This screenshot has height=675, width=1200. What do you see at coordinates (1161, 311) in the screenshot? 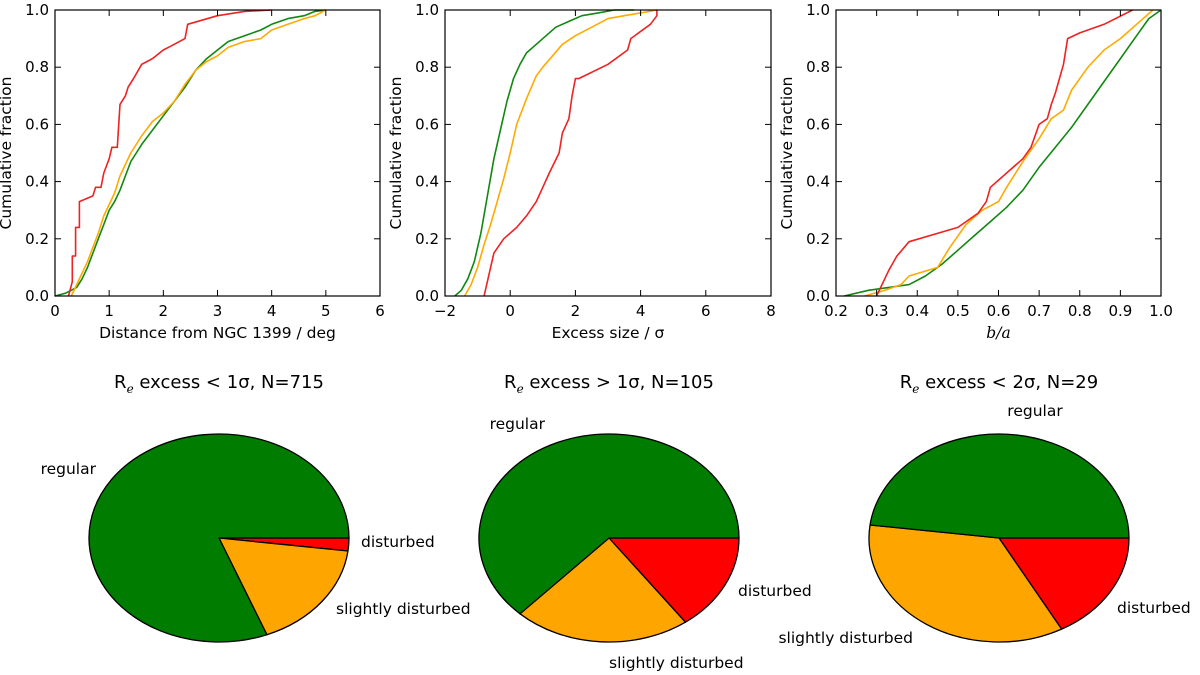
I see `x-tick-label: 1.0` at bounding box center [1161, 311].